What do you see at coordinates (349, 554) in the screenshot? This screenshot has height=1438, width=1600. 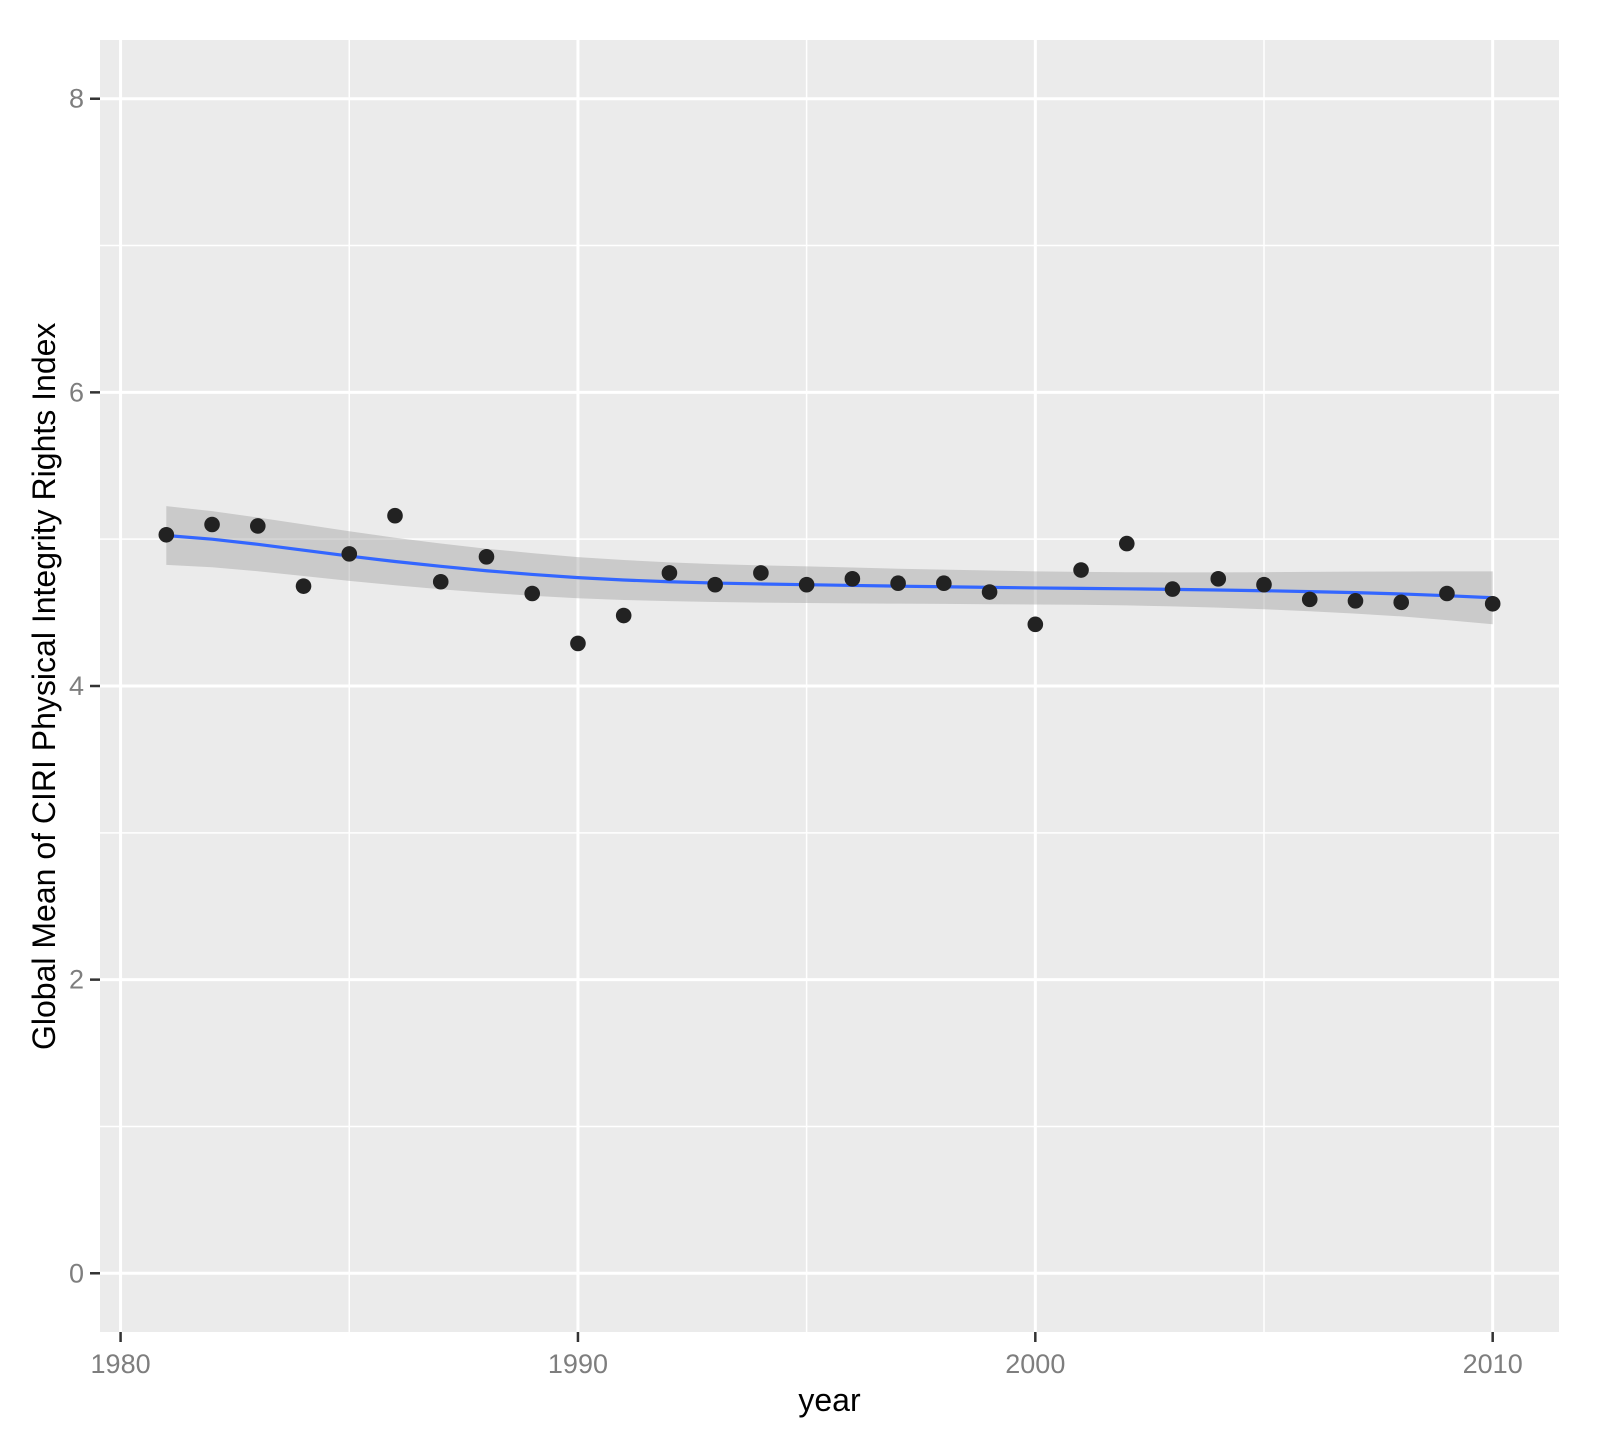 I see `data-point-1985` at bounding box center [349, 554].